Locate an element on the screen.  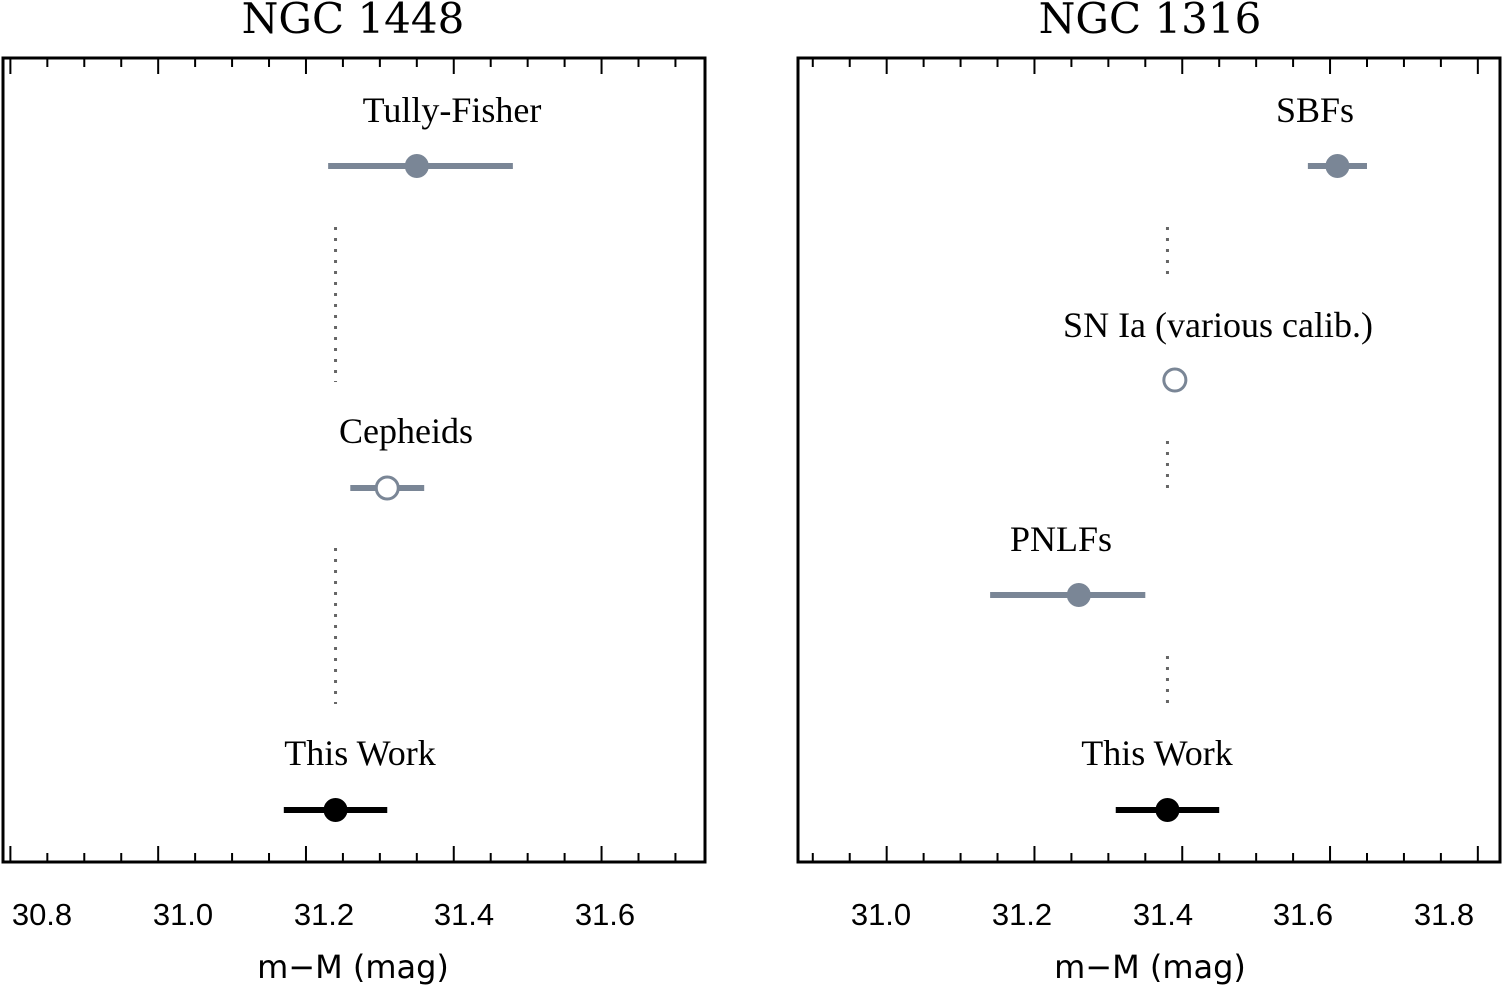
point-label: Cepheids is located at coordinates (406, 431).